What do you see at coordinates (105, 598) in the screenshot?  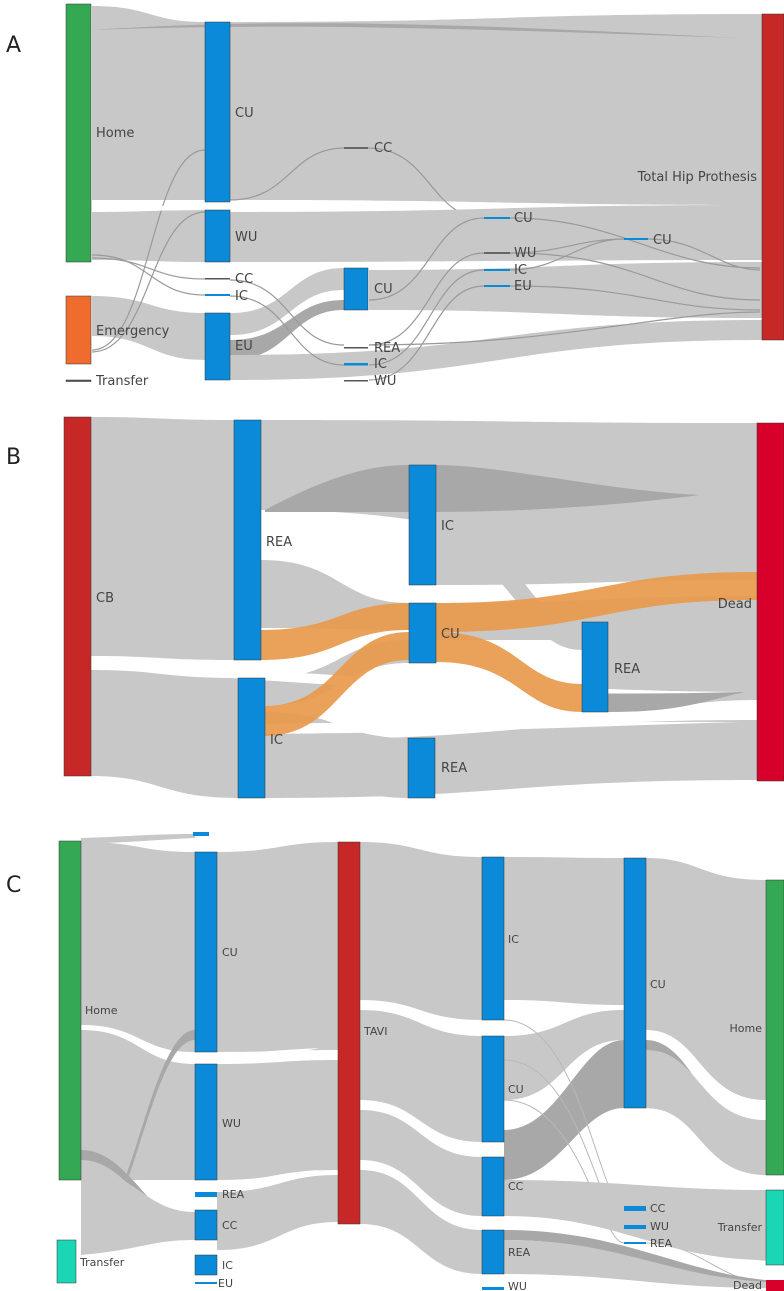 I see `node-label: CB` at bounding box center [105, 598].